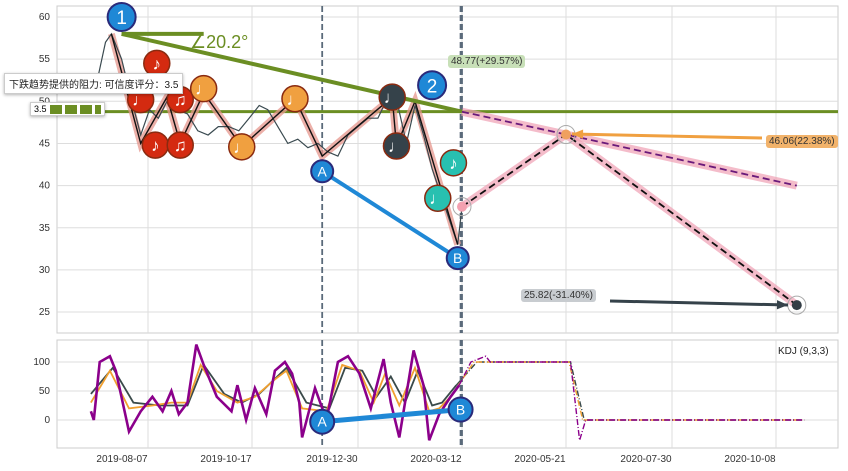  What do you see at coordinates (45, 143) in the screenshot?
I see `price-y-tick: 45` at bounding box center [45, 143].